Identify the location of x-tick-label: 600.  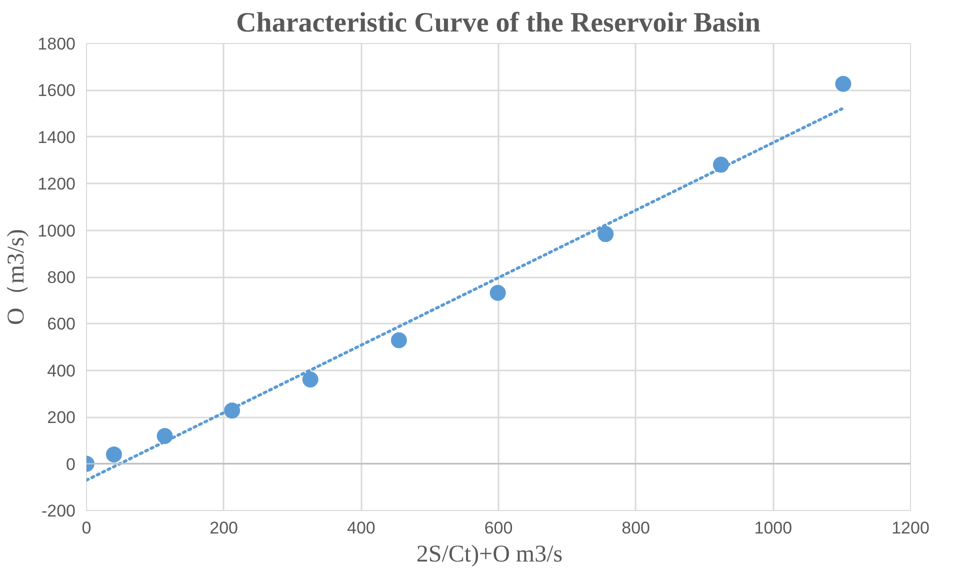
(498, 528).